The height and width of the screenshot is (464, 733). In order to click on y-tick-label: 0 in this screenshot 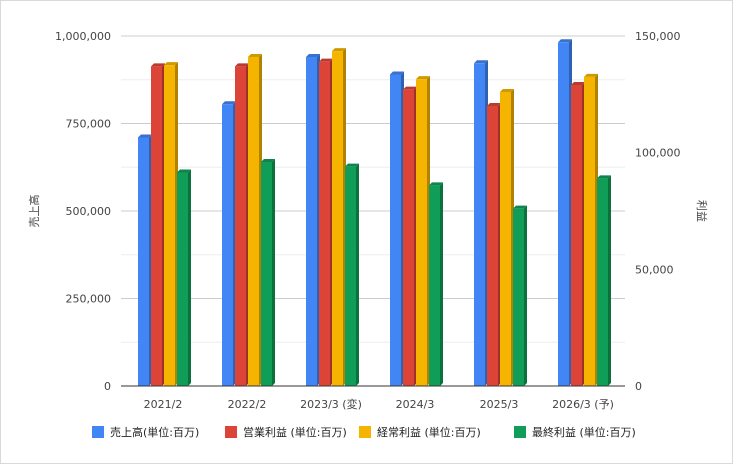, I will do `click(107, 386)`.